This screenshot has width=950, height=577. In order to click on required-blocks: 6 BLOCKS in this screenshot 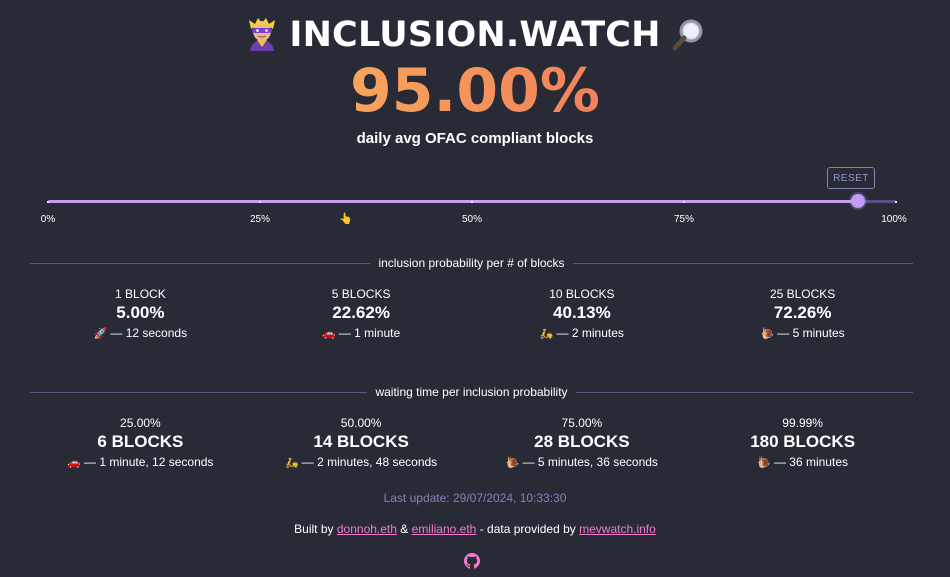, I will do `click(140, 441)`.